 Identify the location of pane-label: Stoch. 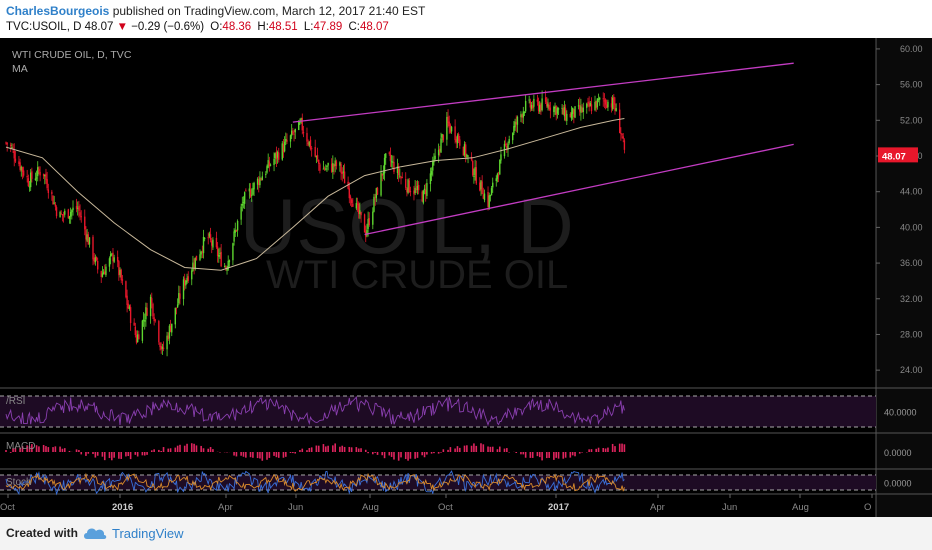
(19, 482).